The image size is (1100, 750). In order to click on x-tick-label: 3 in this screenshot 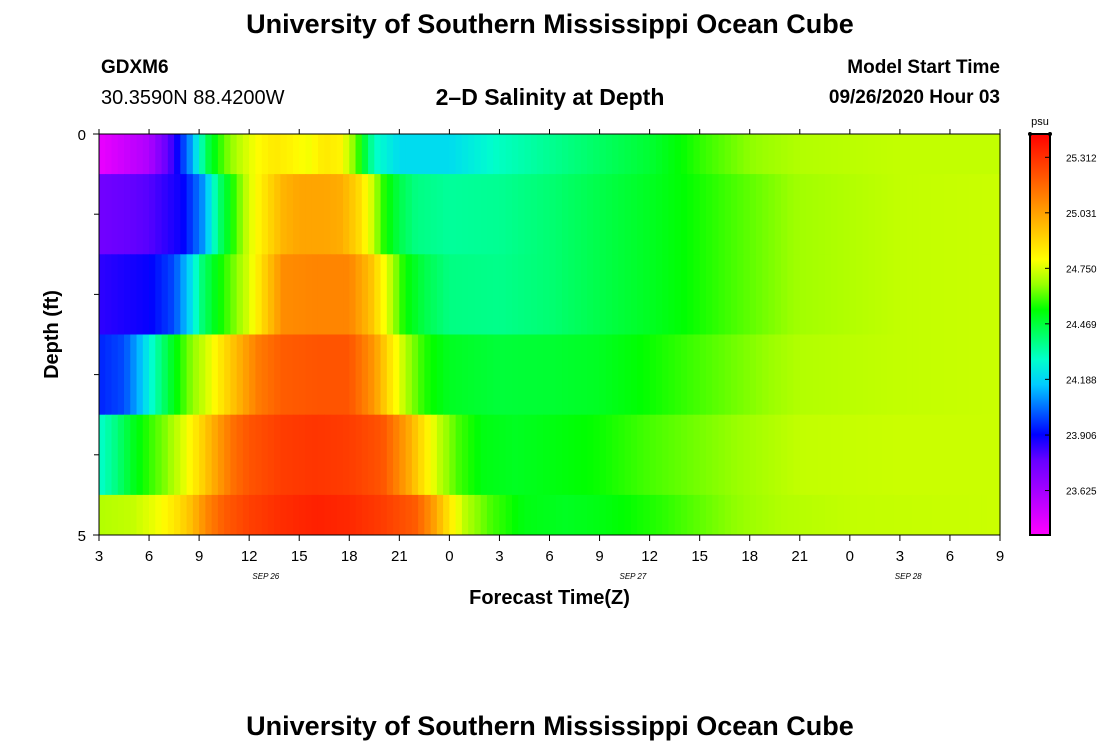, I will do `click(499, 556)`.